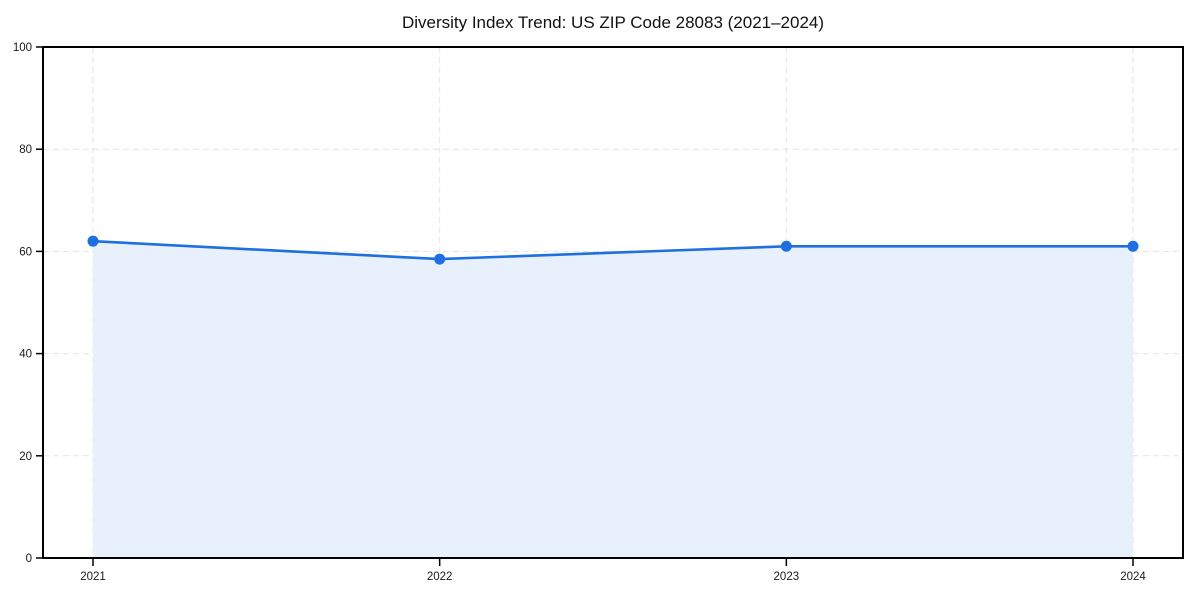 The width and height of the screenshot is (1200, 600). I want to click on trend-line, so click(613, 250).